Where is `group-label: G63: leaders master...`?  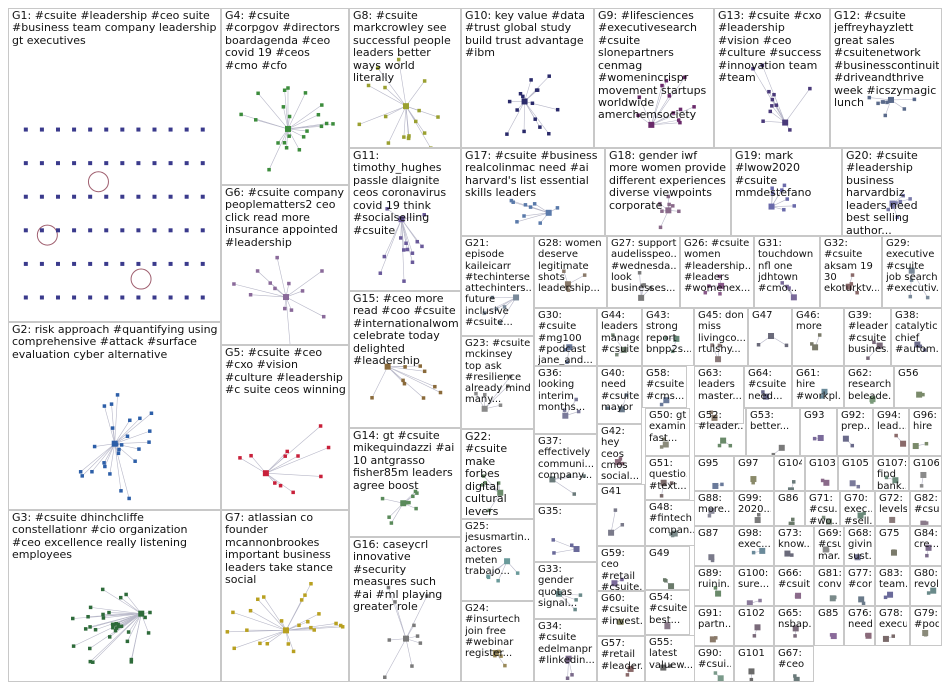 group-label: G63: leaders master... is located at coordinates (719, 385).